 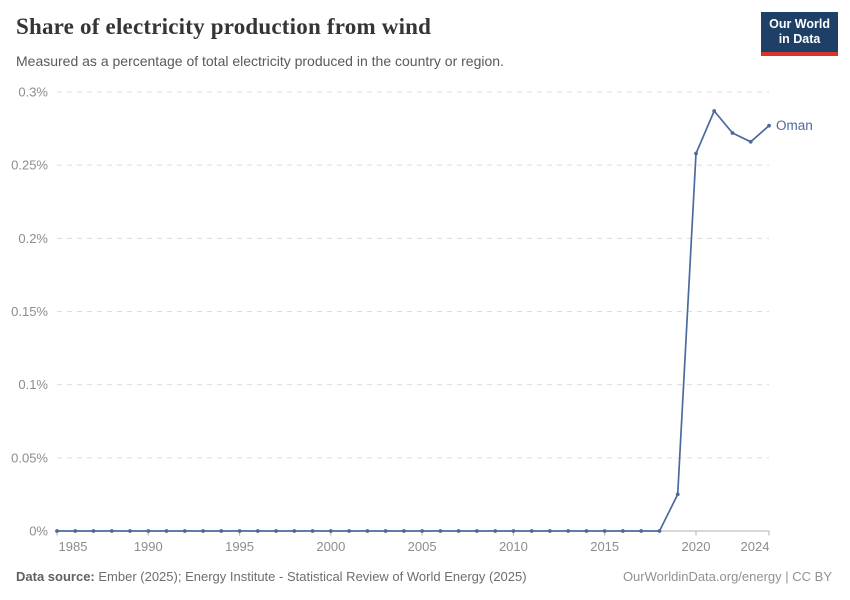 I want to click on x-axis-tick-label: 2024, so click(x=755, y=546).